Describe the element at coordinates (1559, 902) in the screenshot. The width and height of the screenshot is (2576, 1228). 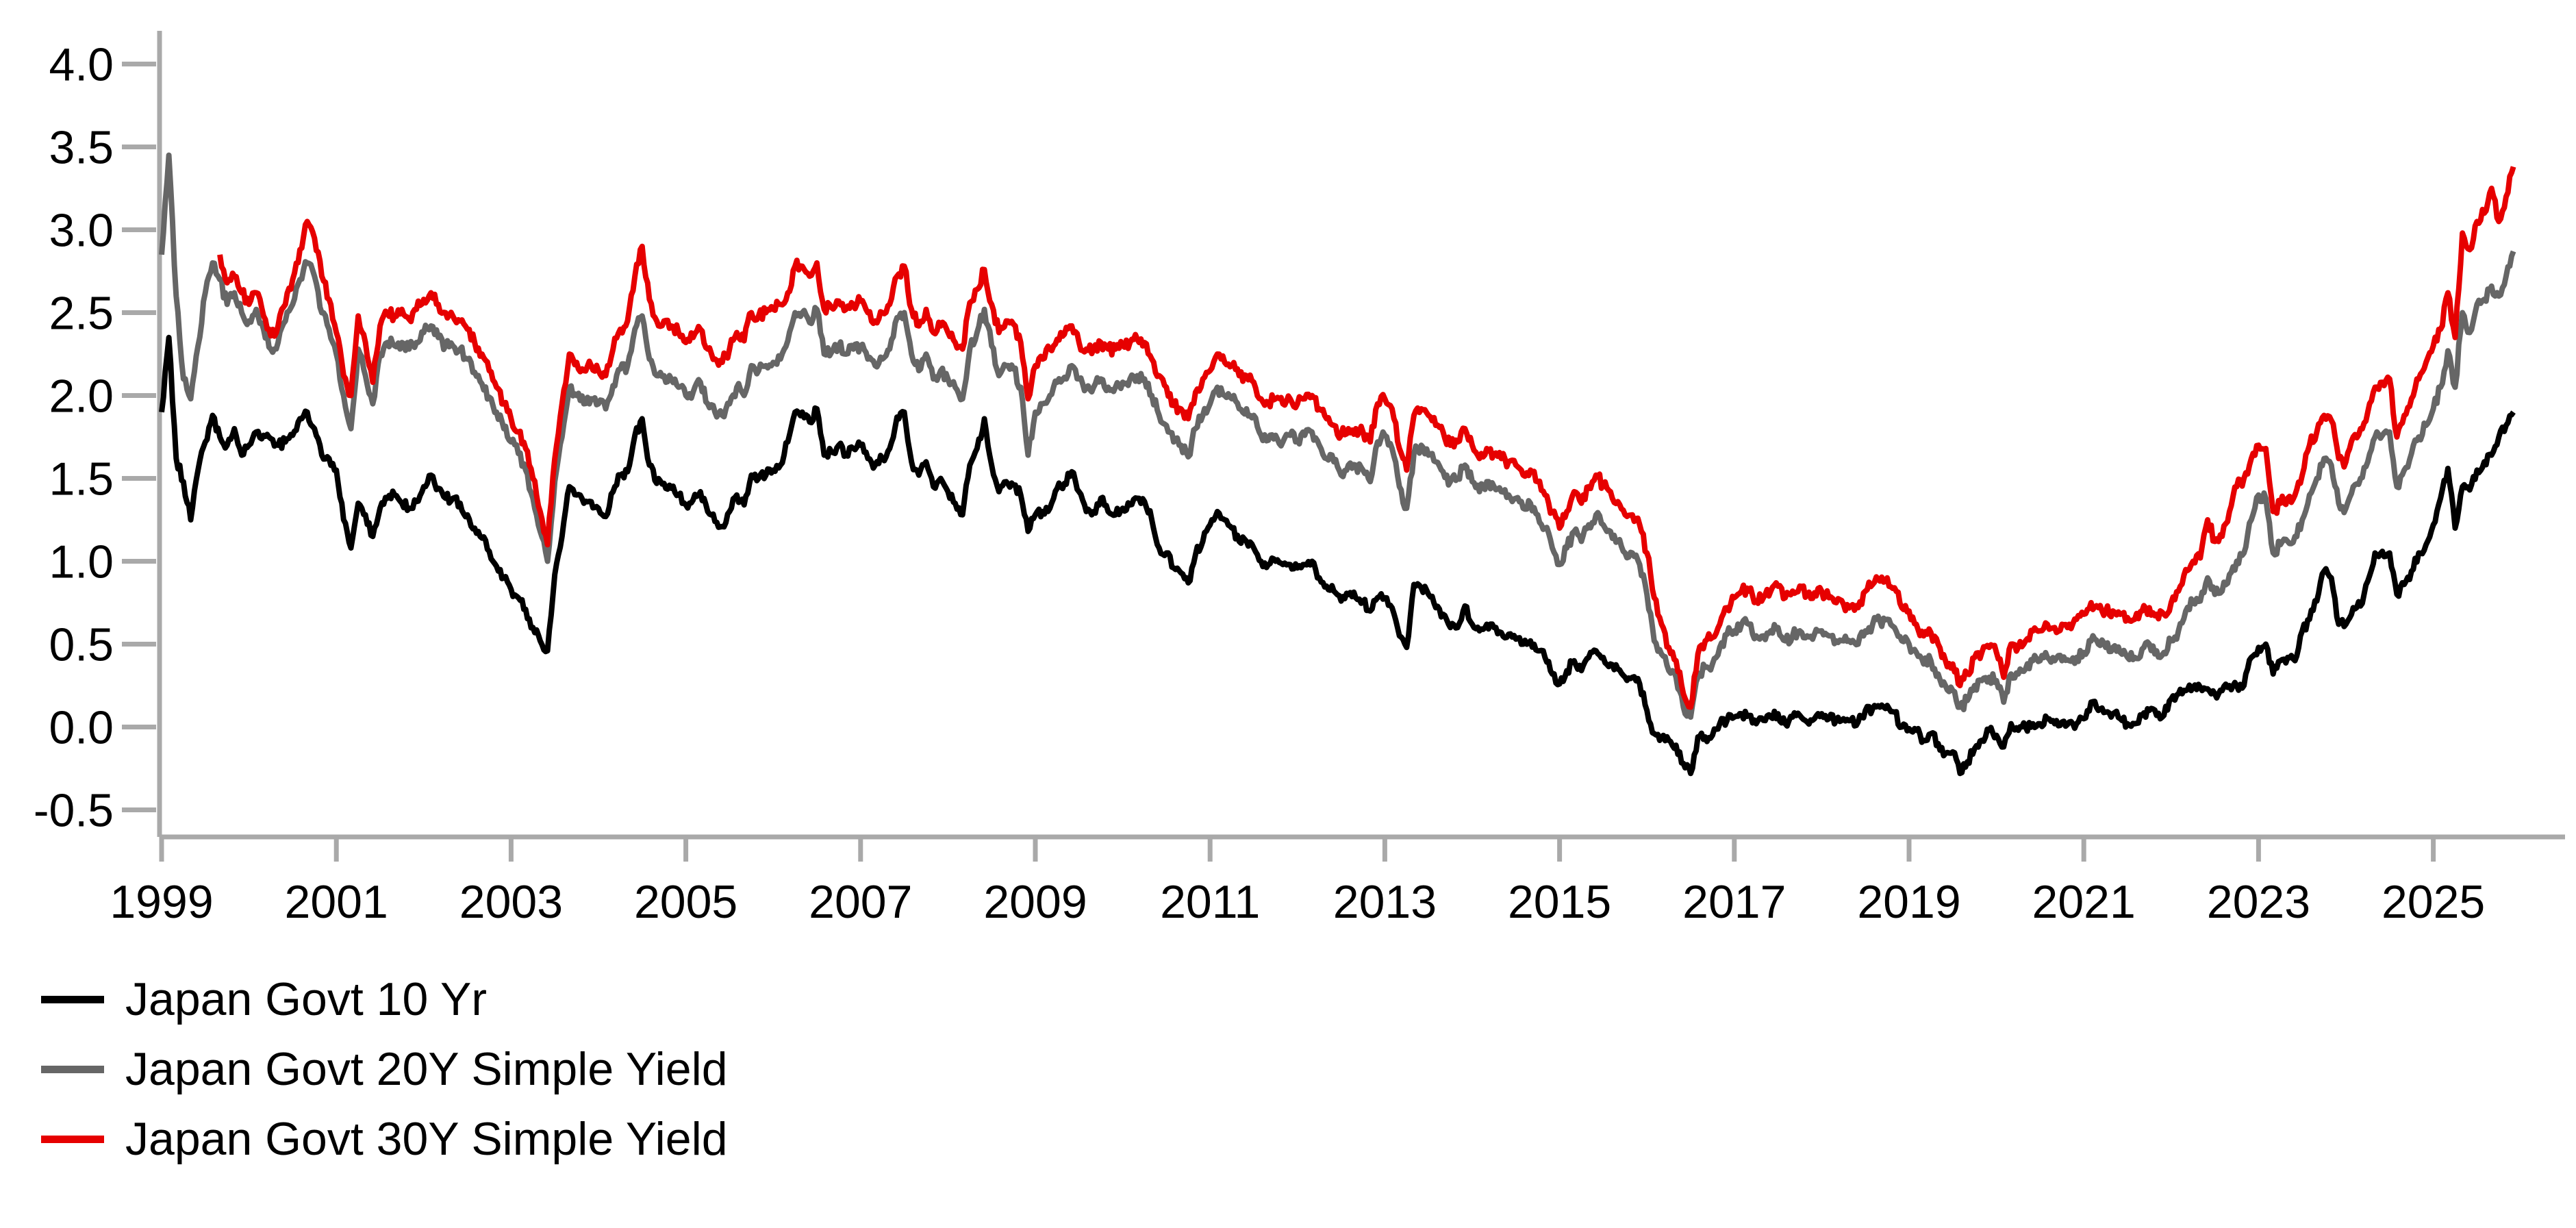
I see `x-tick-label: 2015` at that location.